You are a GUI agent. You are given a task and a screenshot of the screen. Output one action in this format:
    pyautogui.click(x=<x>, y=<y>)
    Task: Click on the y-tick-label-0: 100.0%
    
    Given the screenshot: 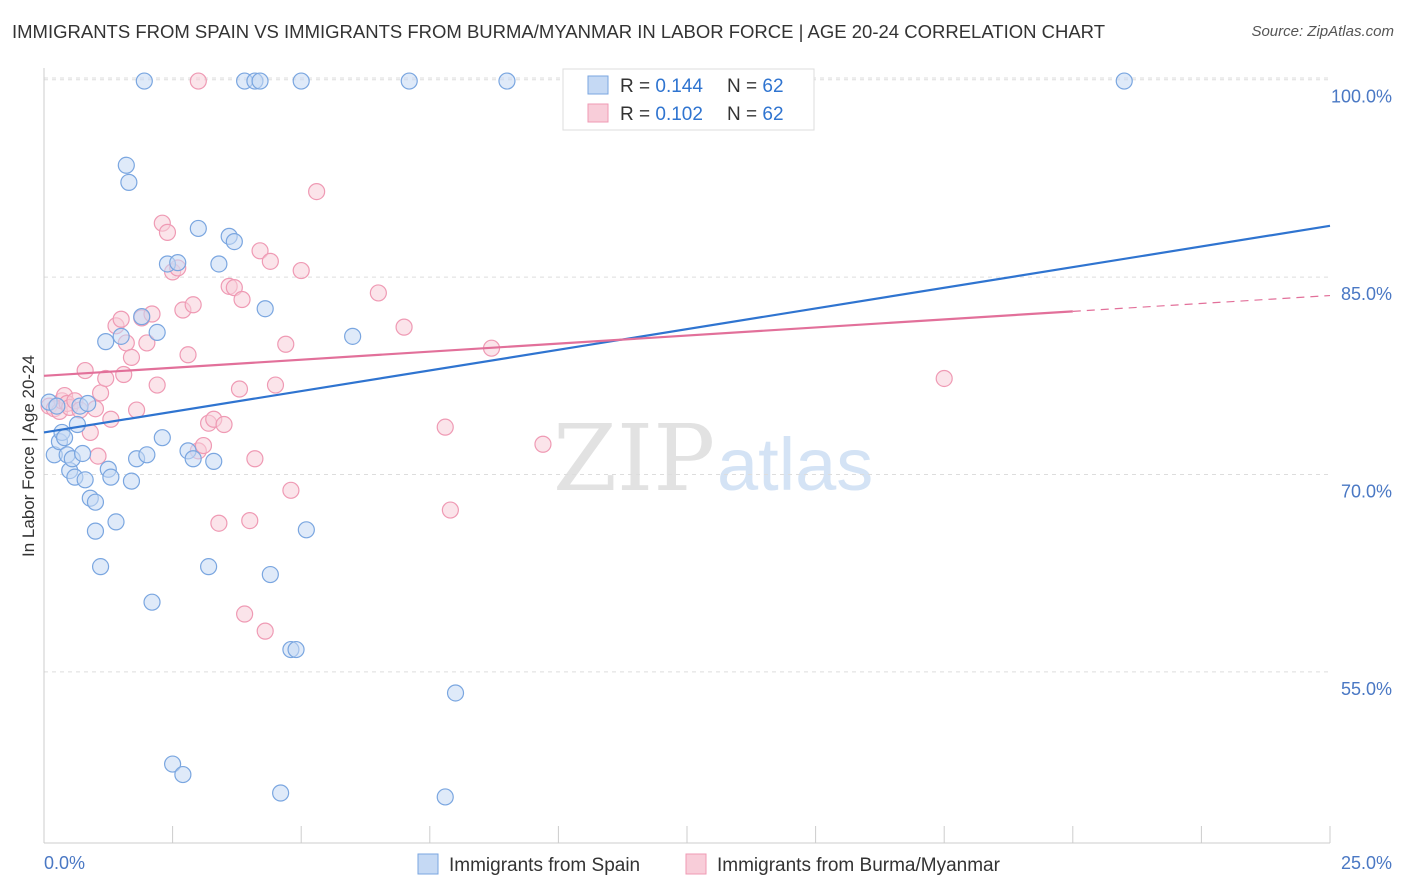 What is the action you would take?
    pyautogui.click(x=1361, y=97)
    